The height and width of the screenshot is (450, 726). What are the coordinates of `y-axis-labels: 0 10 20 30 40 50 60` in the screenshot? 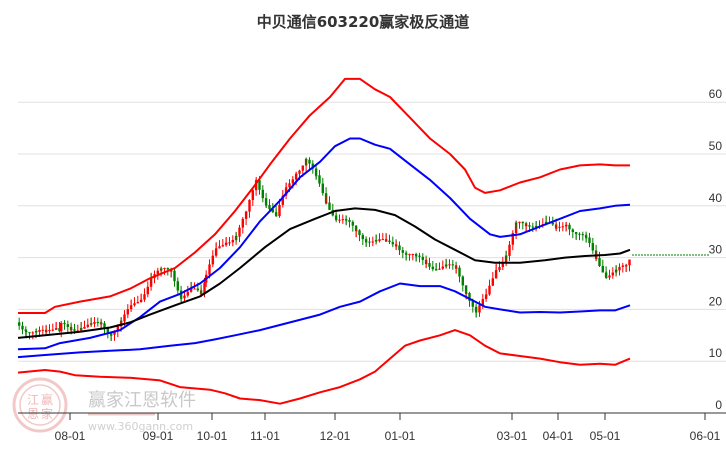 It's located at (716, 249).